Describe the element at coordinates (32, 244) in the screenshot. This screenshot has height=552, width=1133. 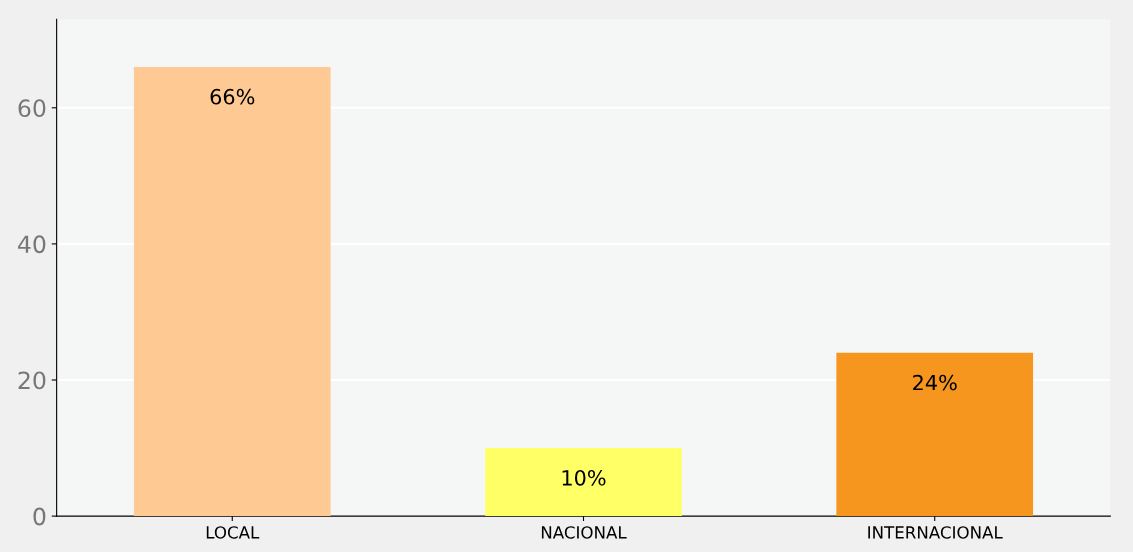
I see `y-tick-label: 40` at that location.